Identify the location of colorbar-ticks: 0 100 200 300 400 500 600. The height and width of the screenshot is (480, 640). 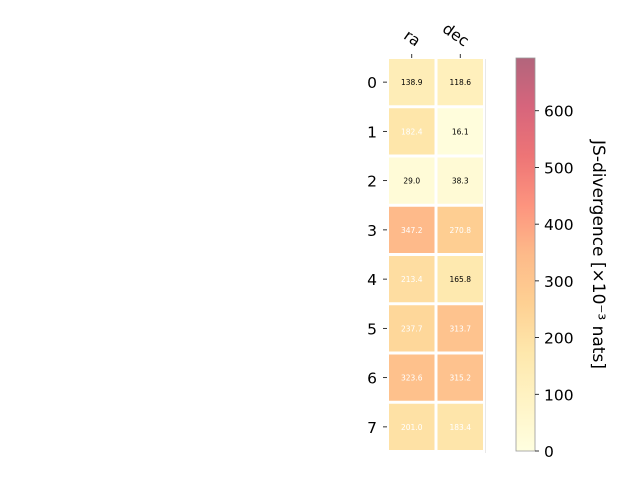
(554, 282).